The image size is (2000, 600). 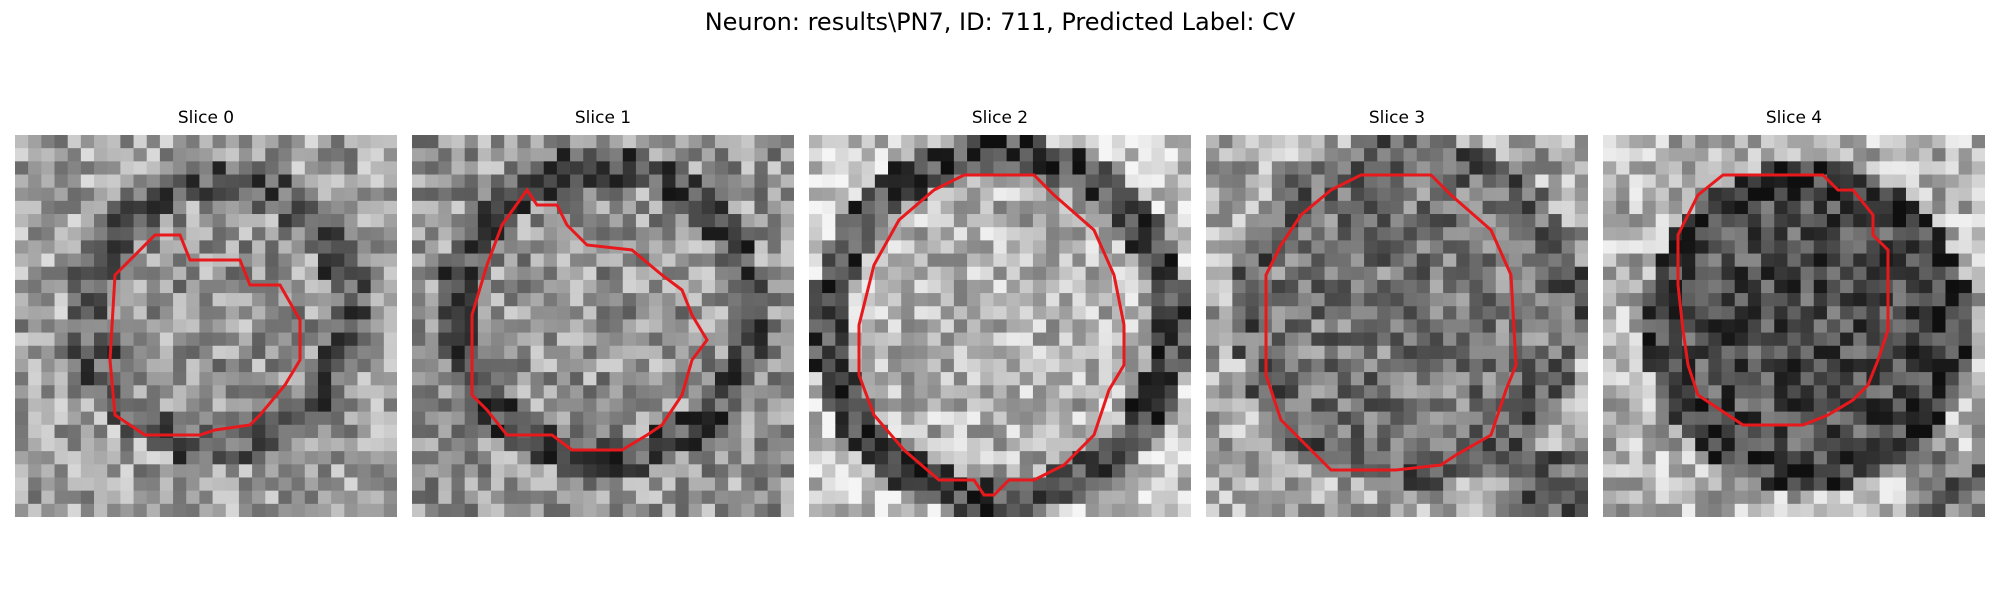 I want to click on slice-panel-2: Slice 2, so click(x=1000, y=312).